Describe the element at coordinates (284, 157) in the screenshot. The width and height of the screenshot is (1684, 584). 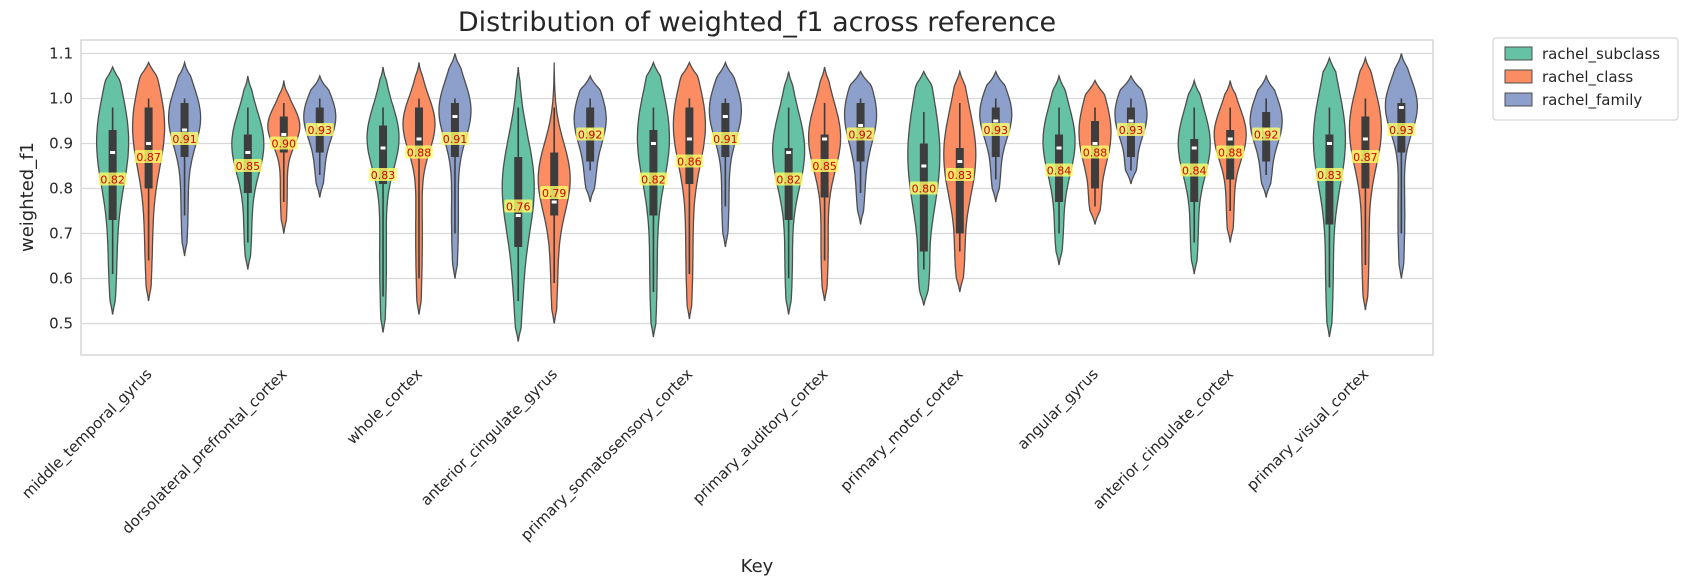
I see `violin-rachel_class: 0.90` at that location.